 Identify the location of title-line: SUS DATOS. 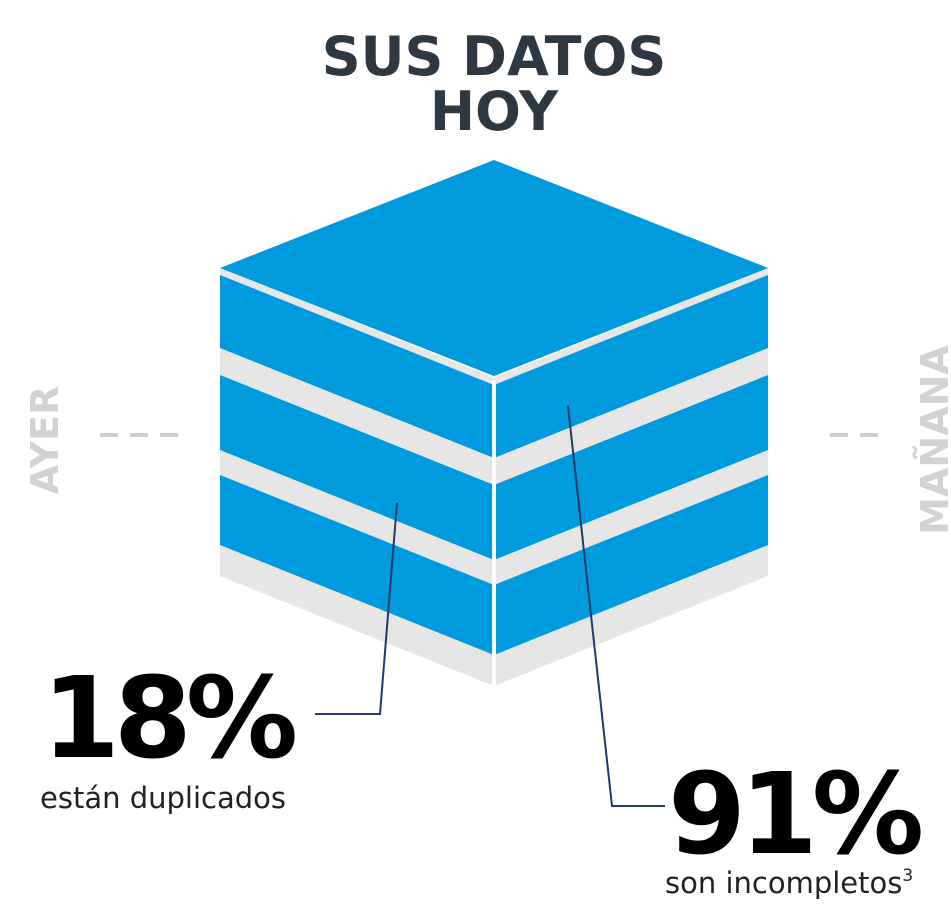
(494, 56).